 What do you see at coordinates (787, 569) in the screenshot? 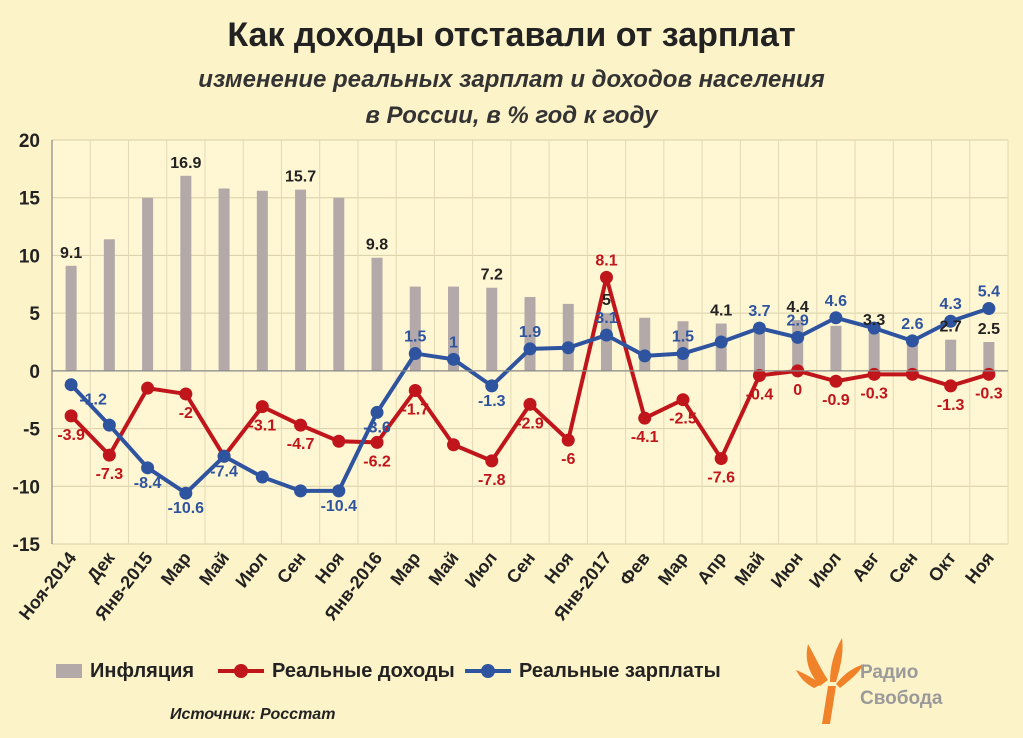
I see `x-tick-label: Июн` at bounding box center [787, 569].